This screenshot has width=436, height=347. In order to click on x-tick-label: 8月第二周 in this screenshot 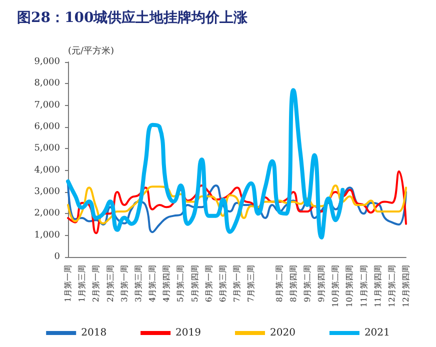, I will do `click(279, 283)`.